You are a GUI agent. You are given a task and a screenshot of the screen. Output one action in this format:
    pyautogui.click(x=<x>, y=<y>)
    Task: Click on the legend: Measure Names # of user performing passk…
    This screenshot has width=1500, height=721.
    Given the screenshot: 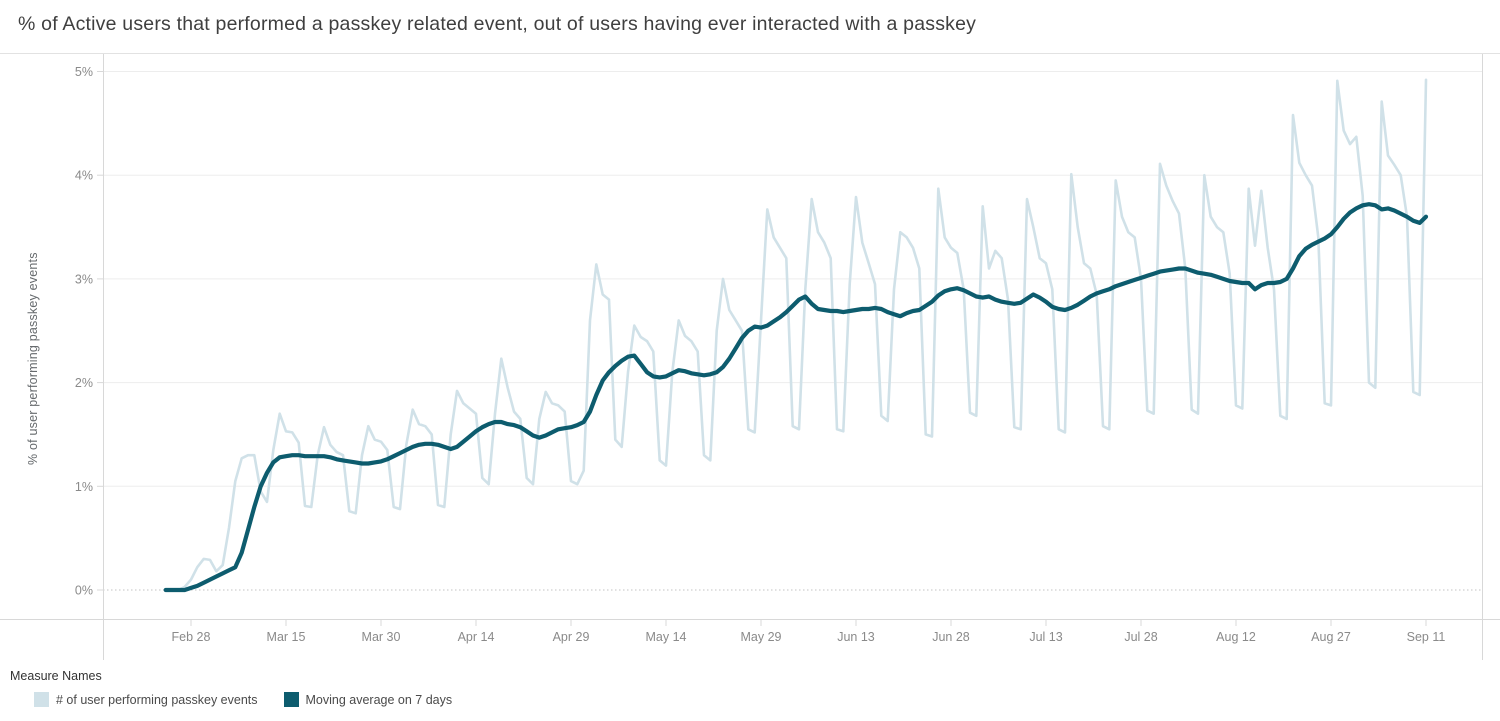 What is the action you would take?
    pyautogui.click(x=750, y=690)
    